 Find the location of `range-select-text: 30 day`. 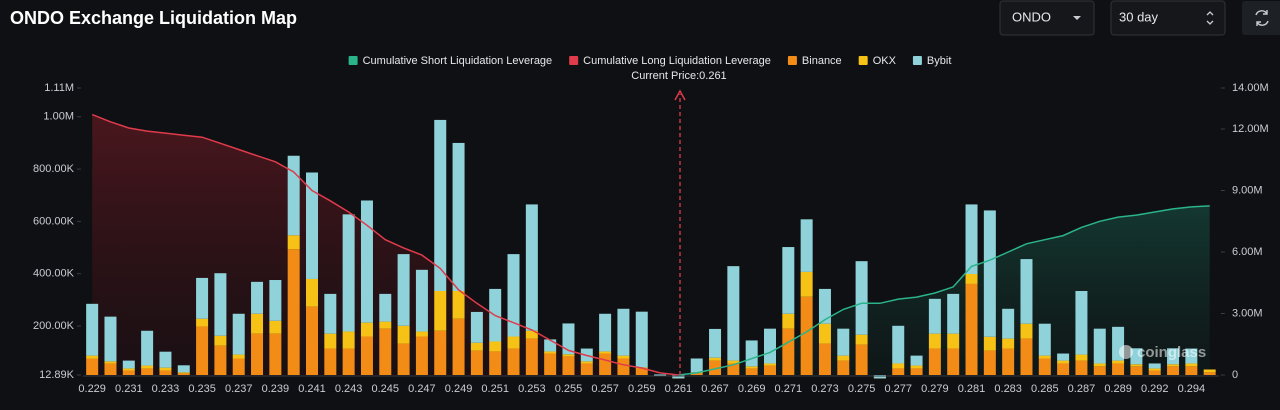

range-select-text: 30 day is located at coordinates (1139, 16).